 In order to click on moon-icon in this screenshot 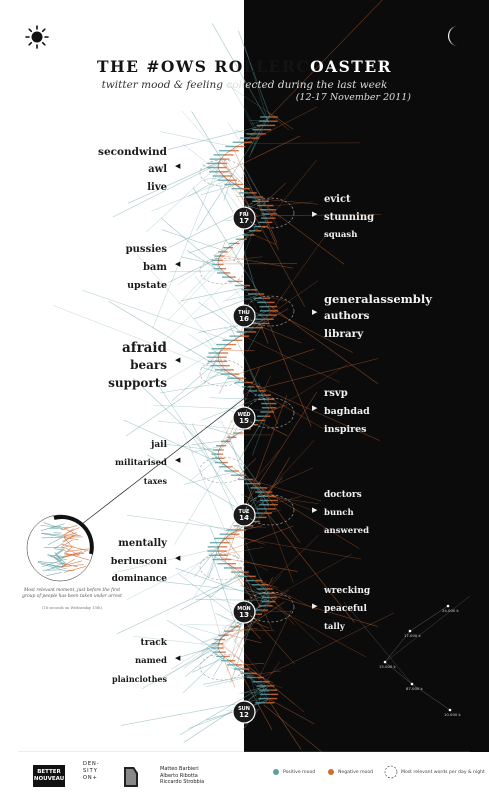, I will do `click(453, 36)`.